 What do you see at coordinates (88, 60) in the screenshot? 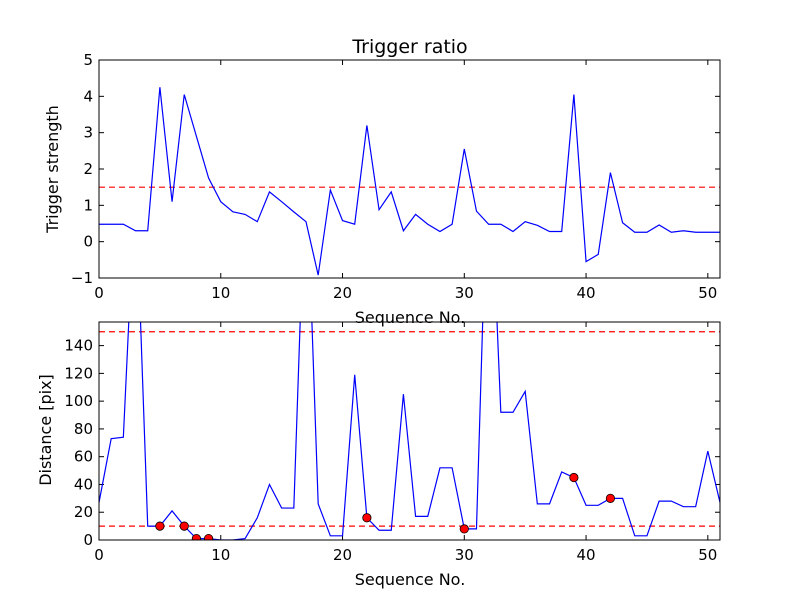
I see `y-tick-label: 5` at bounding box center [88, 60].